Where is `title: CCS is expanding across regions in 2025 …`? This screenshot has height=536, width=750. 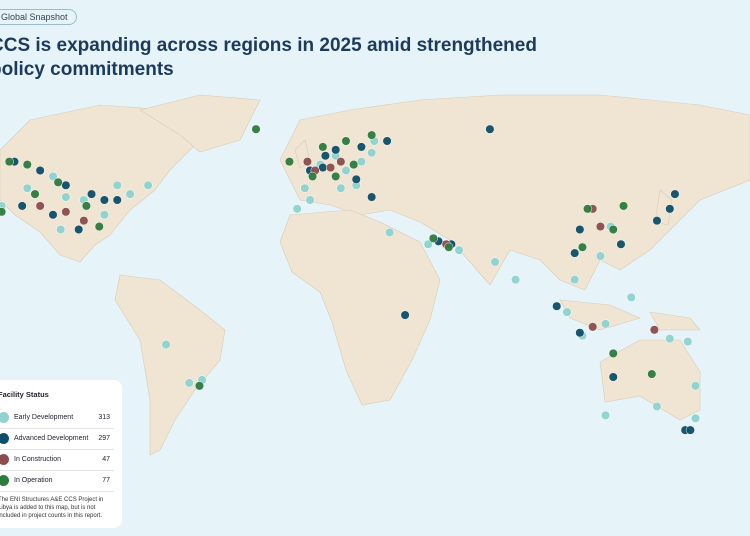
title: CCS is expanding across regions in 2025 … is located at coordinates (268, 58).